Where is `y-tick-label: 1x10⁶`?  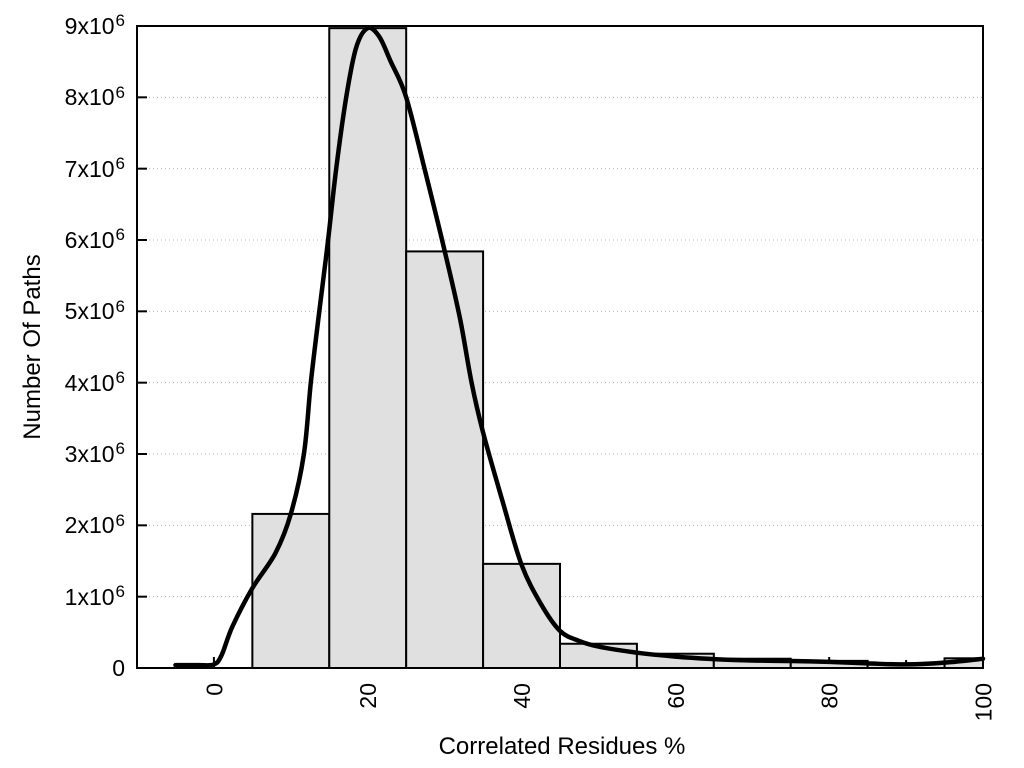
y-tick-label: 1x10⁶ is located at coordinates (94, 596).